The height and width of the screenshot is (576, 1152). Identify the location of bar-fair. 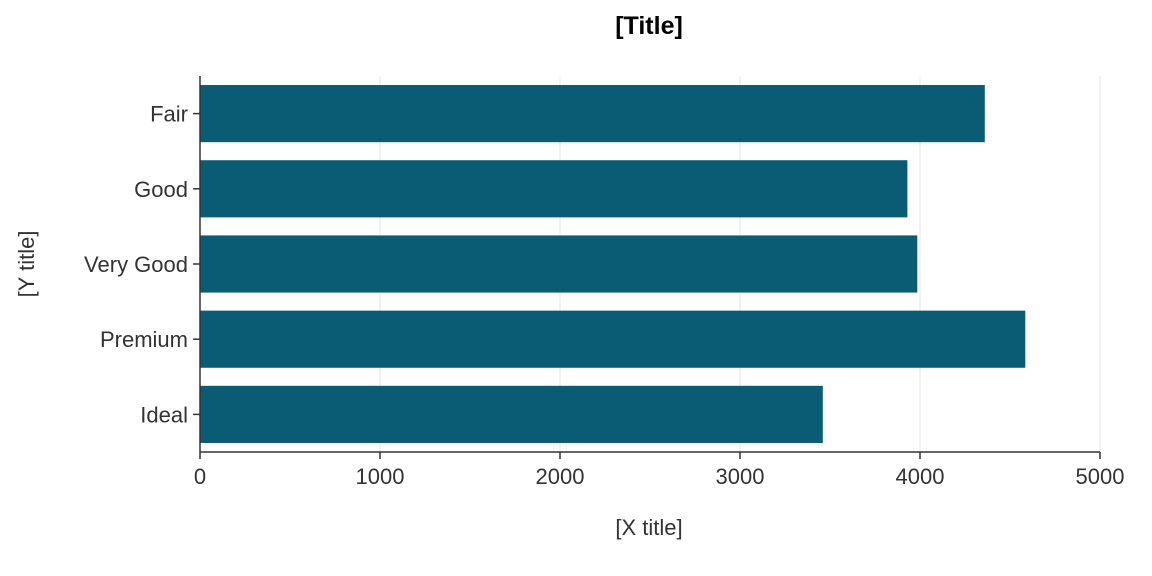
(592, 114).